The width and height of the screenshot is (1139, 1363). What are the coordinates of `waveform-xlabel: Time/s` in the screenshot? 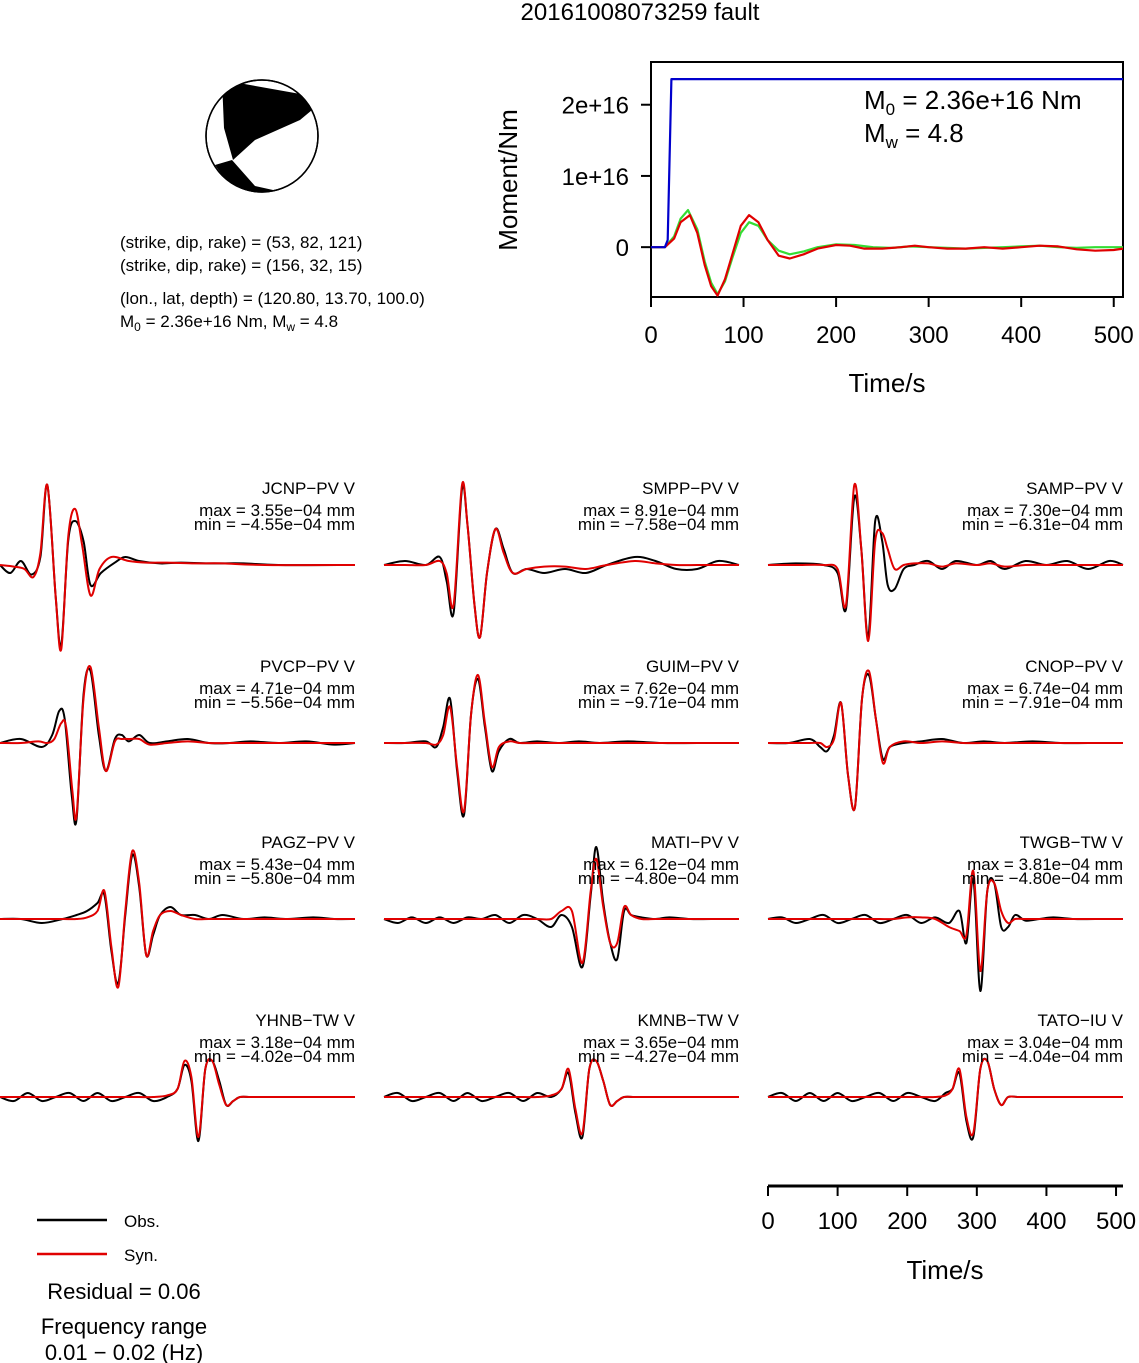 It's located at (944, 1270).